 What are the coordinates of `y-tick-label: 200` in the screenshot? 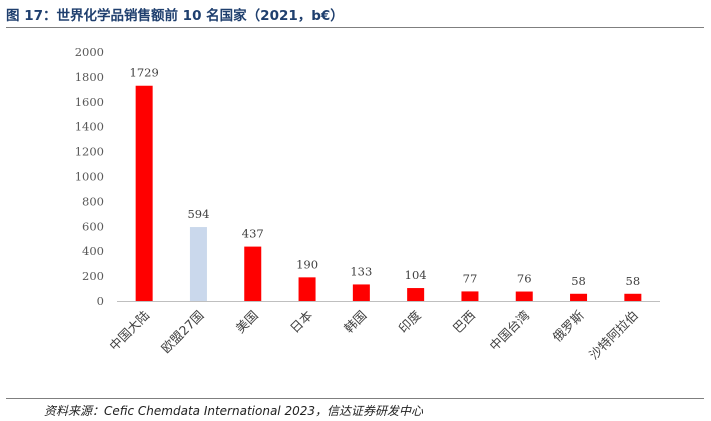 It's located at (93, 276).